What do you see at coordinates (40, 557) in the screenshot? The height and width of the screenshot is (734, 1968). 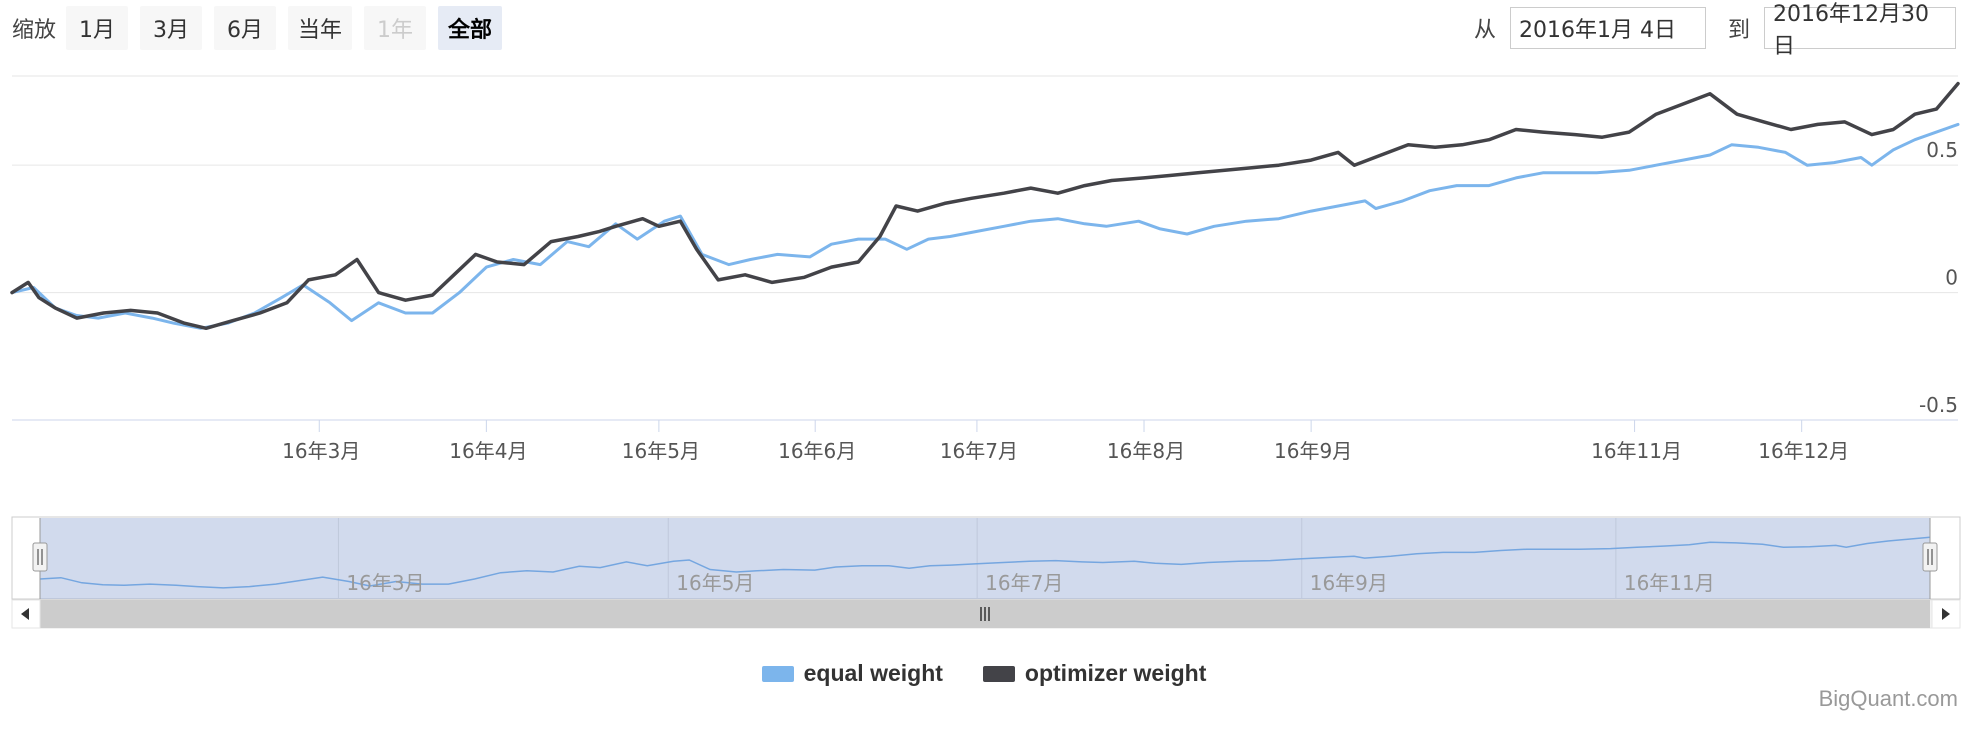 I see `navigator-left-handle` at bounding box center [40, 557].